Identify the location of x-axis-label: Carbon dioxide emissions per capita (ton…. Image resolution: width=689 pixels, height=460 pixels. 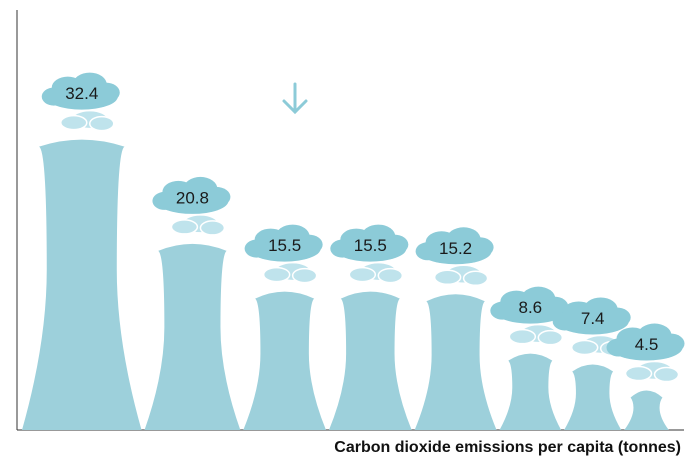
(507, 447).